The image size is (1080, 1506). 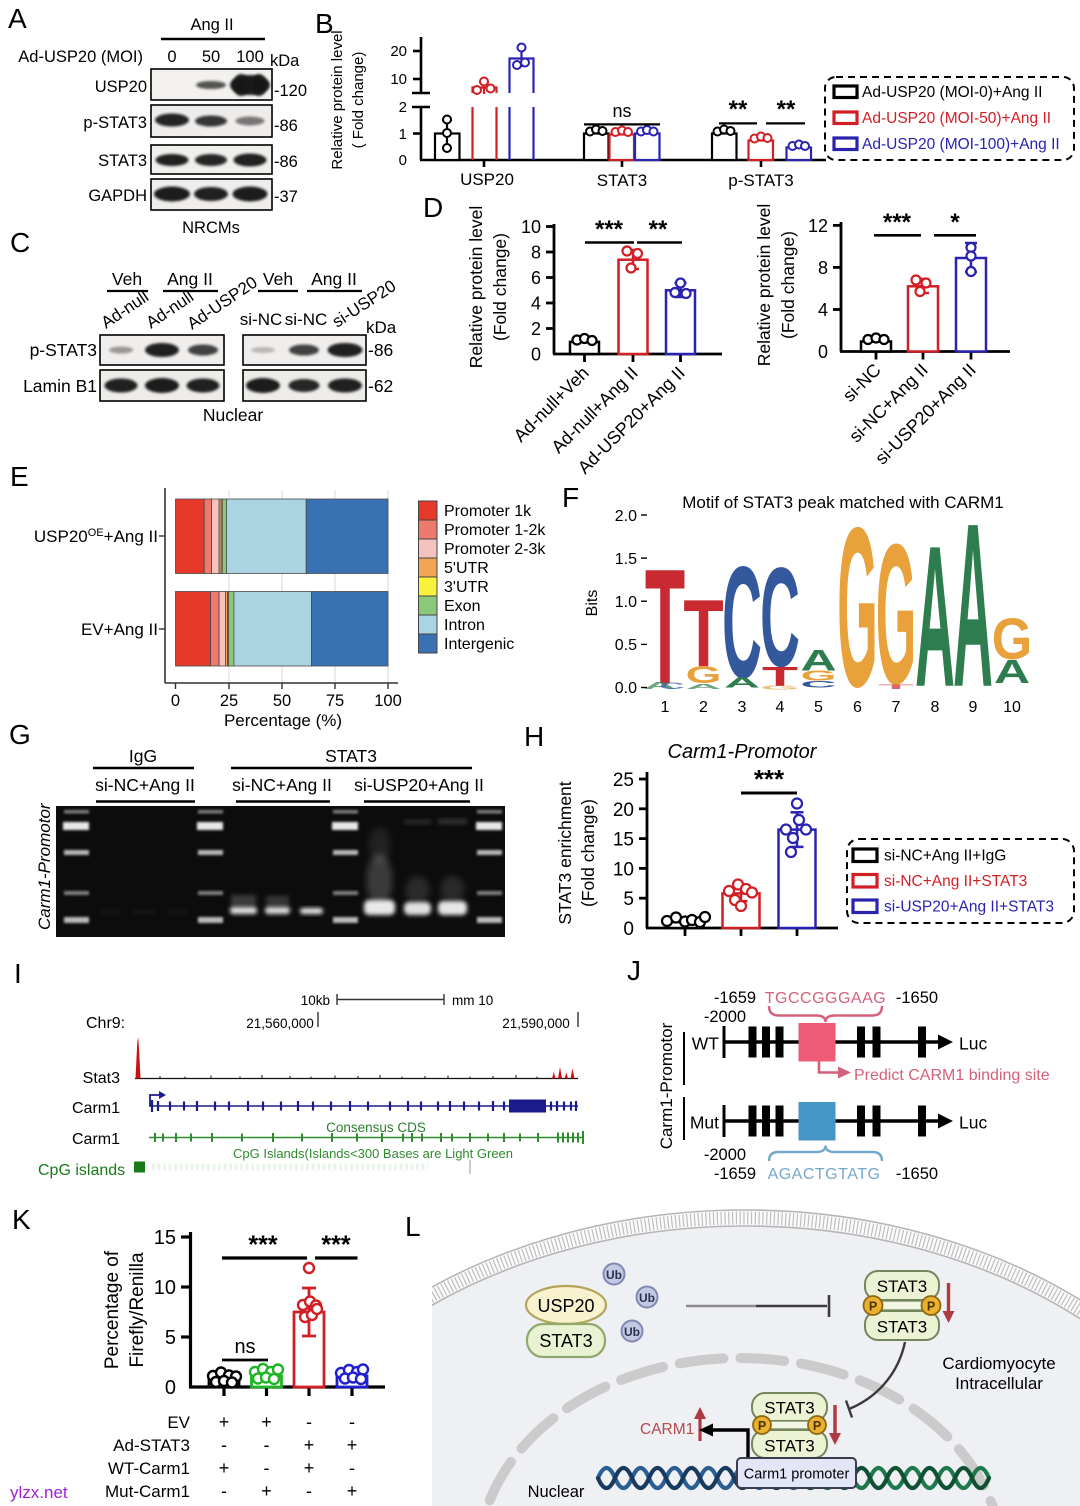 I want to click on svg-text: Firefly/Renilla, so click(x=137, y=1310).